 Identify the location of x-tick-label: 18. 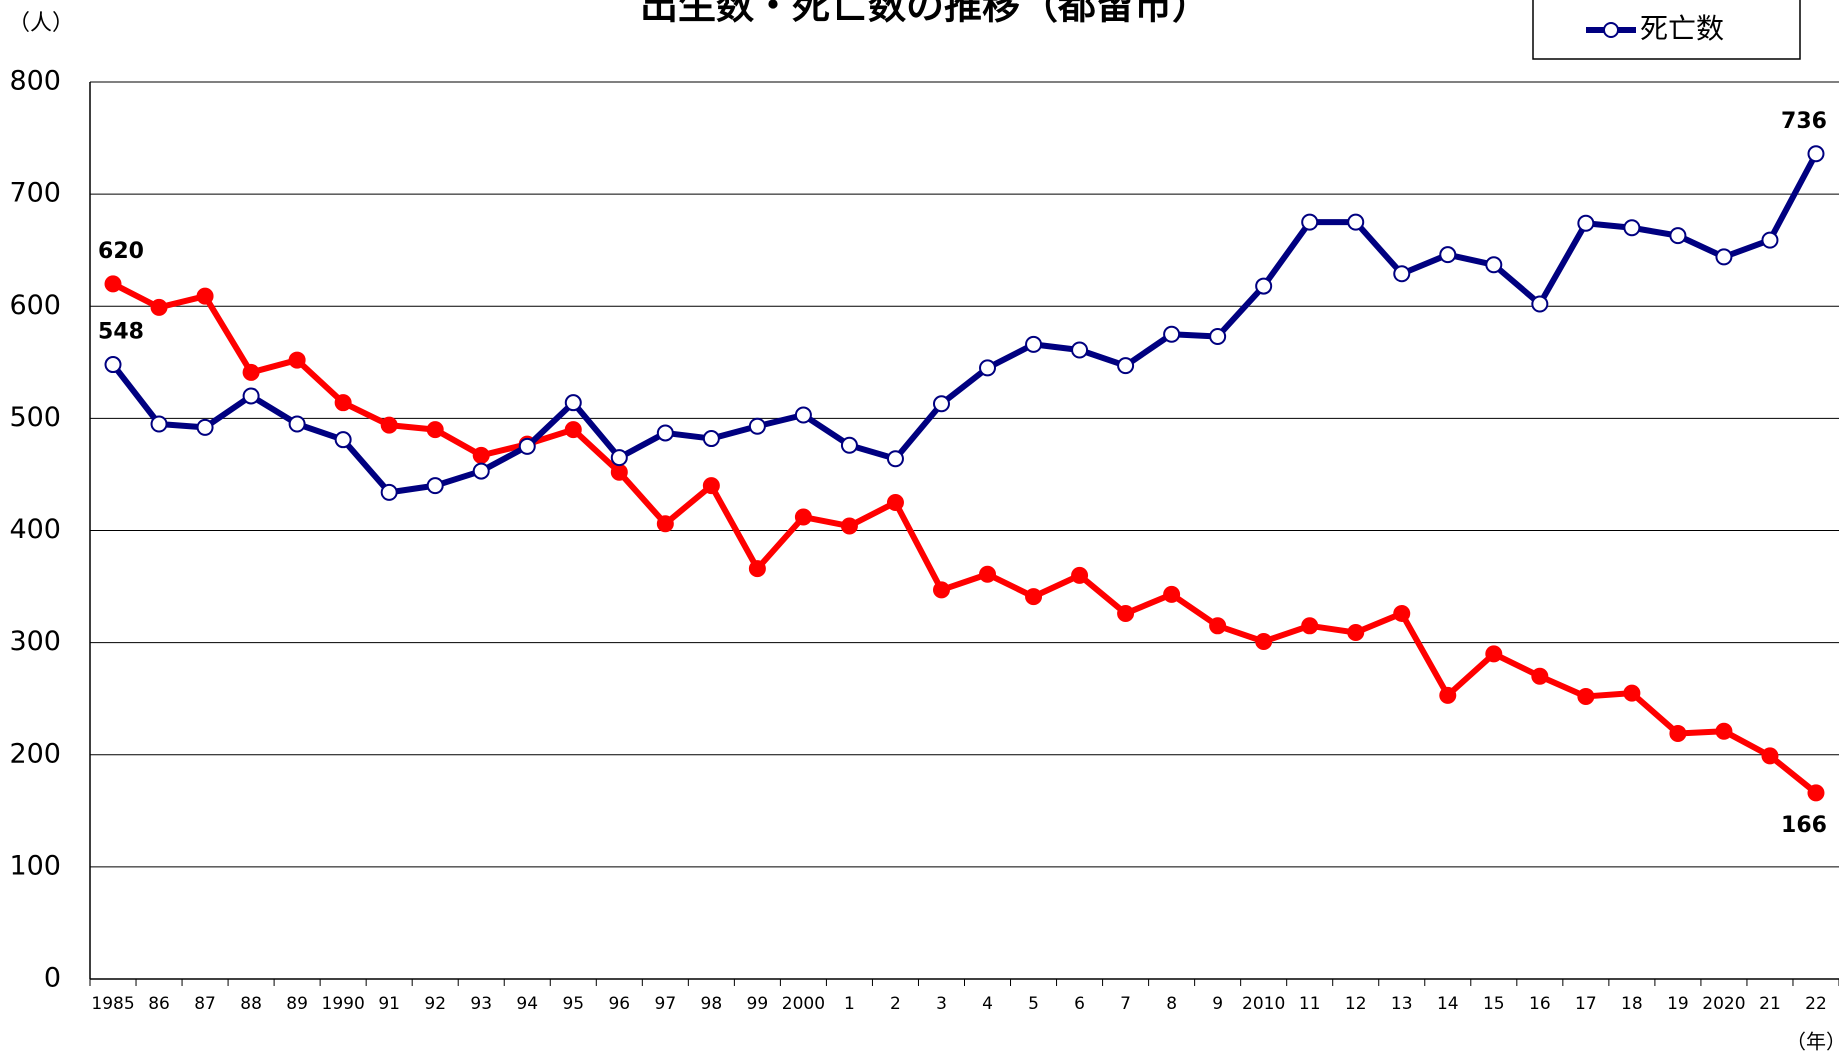
(1632, 1004).